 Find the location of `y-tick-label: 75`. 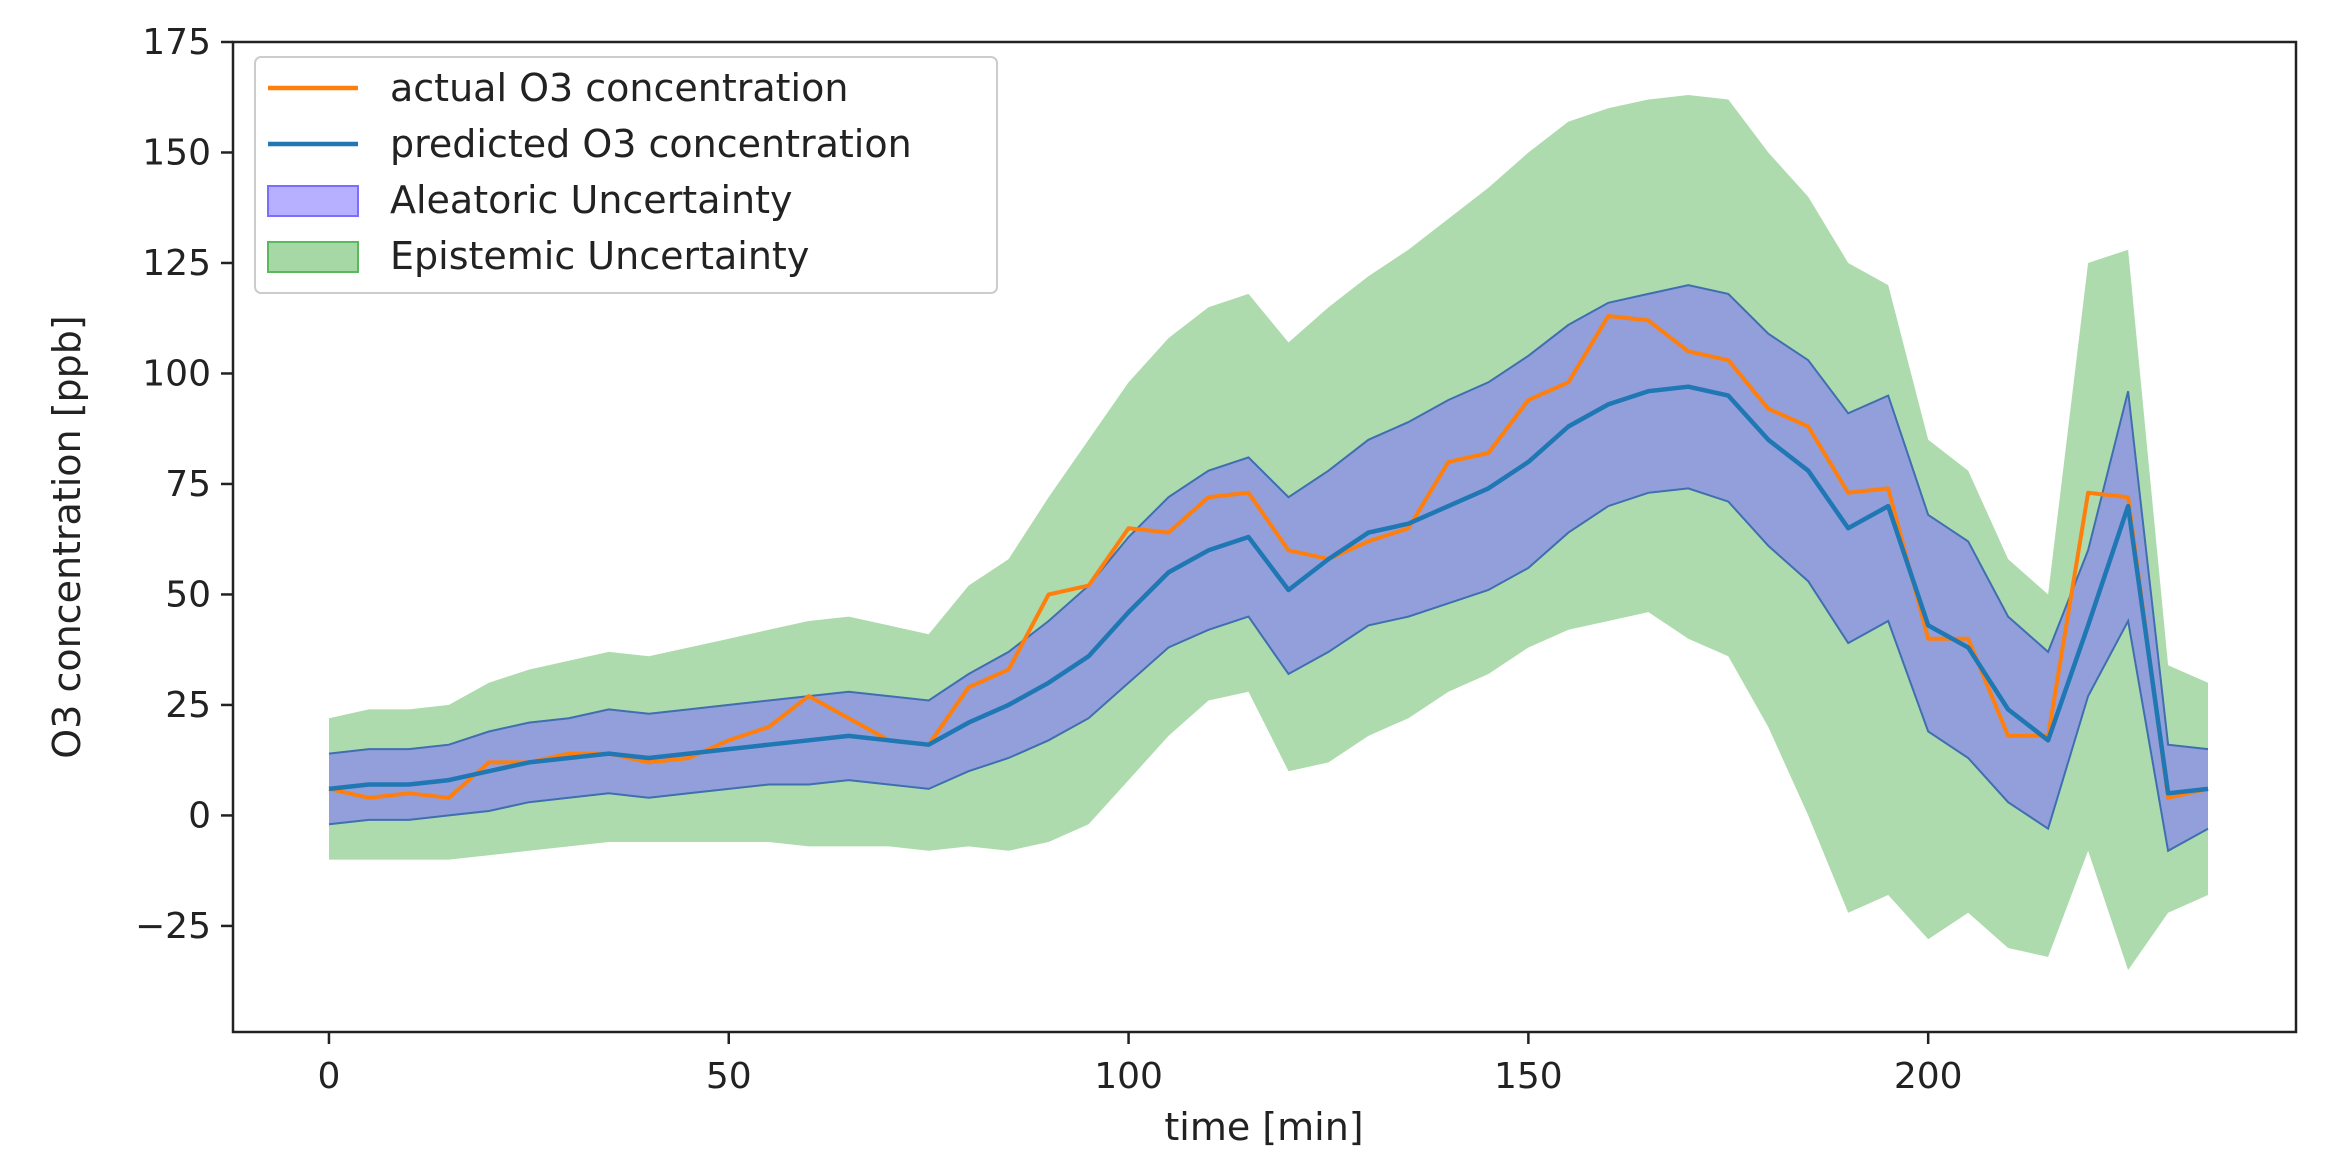

y-tick-label: 75 is located at coordinates (188, 484).